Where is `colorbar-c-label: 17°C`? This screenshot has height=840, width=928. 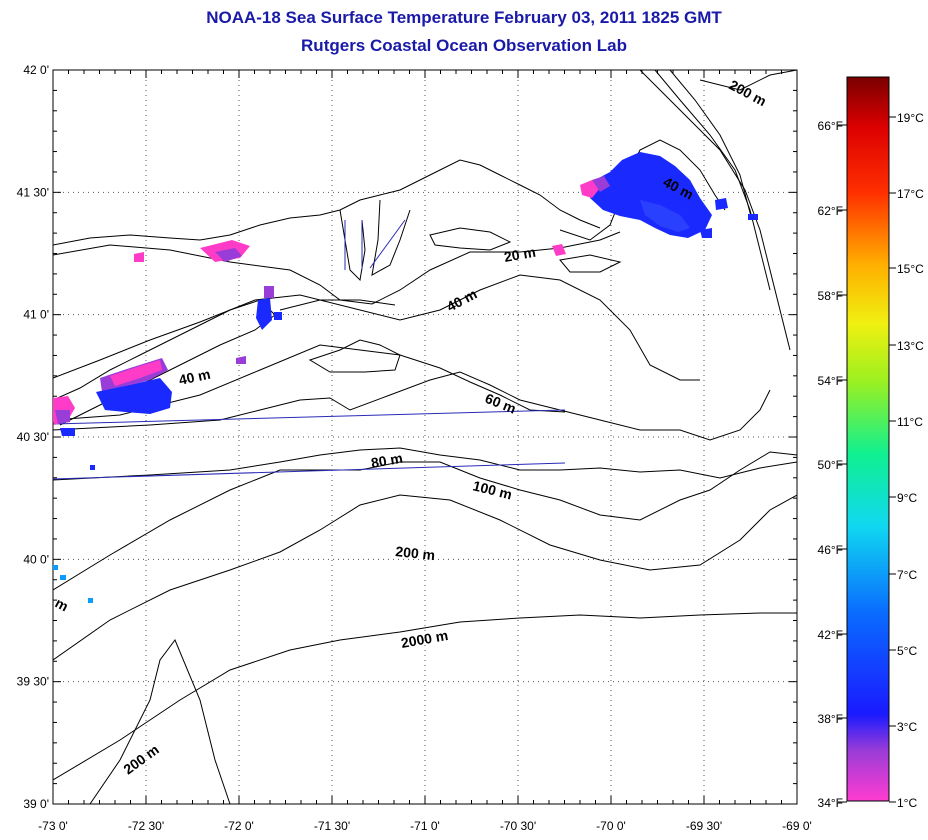 colorbar-c-label: 17°C is located at coordinates (910, 194).